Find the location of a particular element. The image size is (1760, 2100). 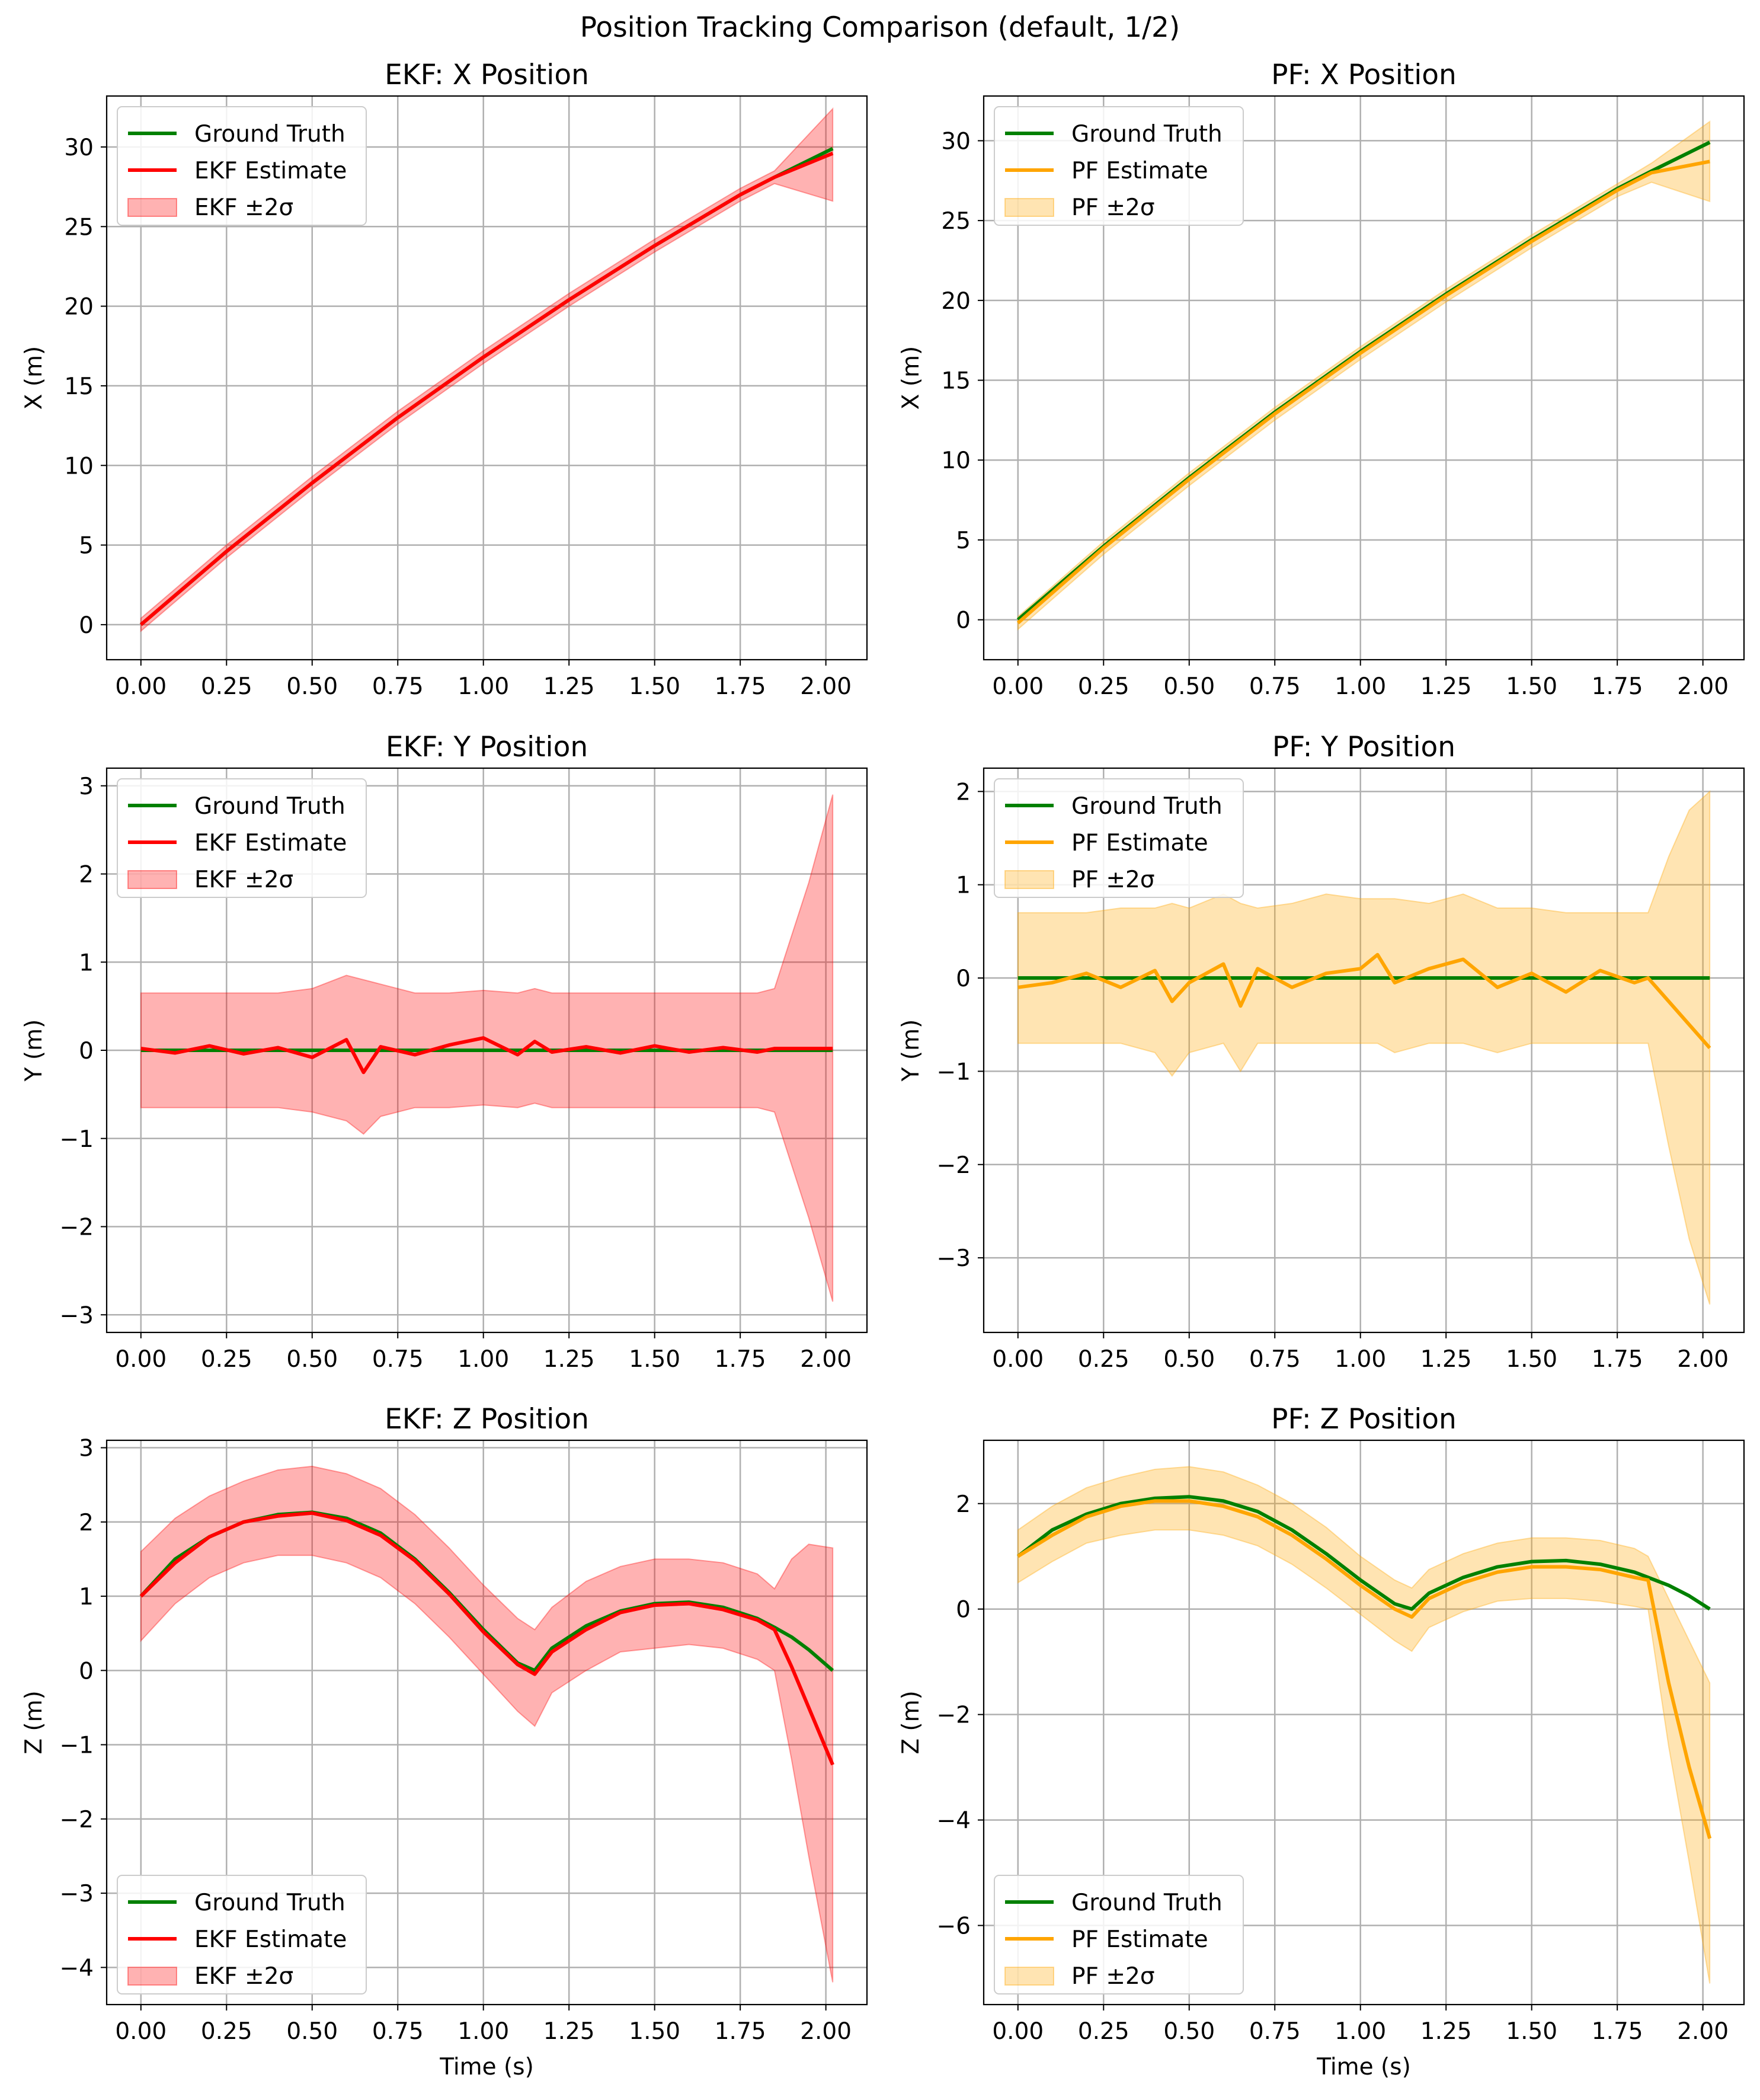

y-tick-label: −6 is located at coordinates (954, 1926).